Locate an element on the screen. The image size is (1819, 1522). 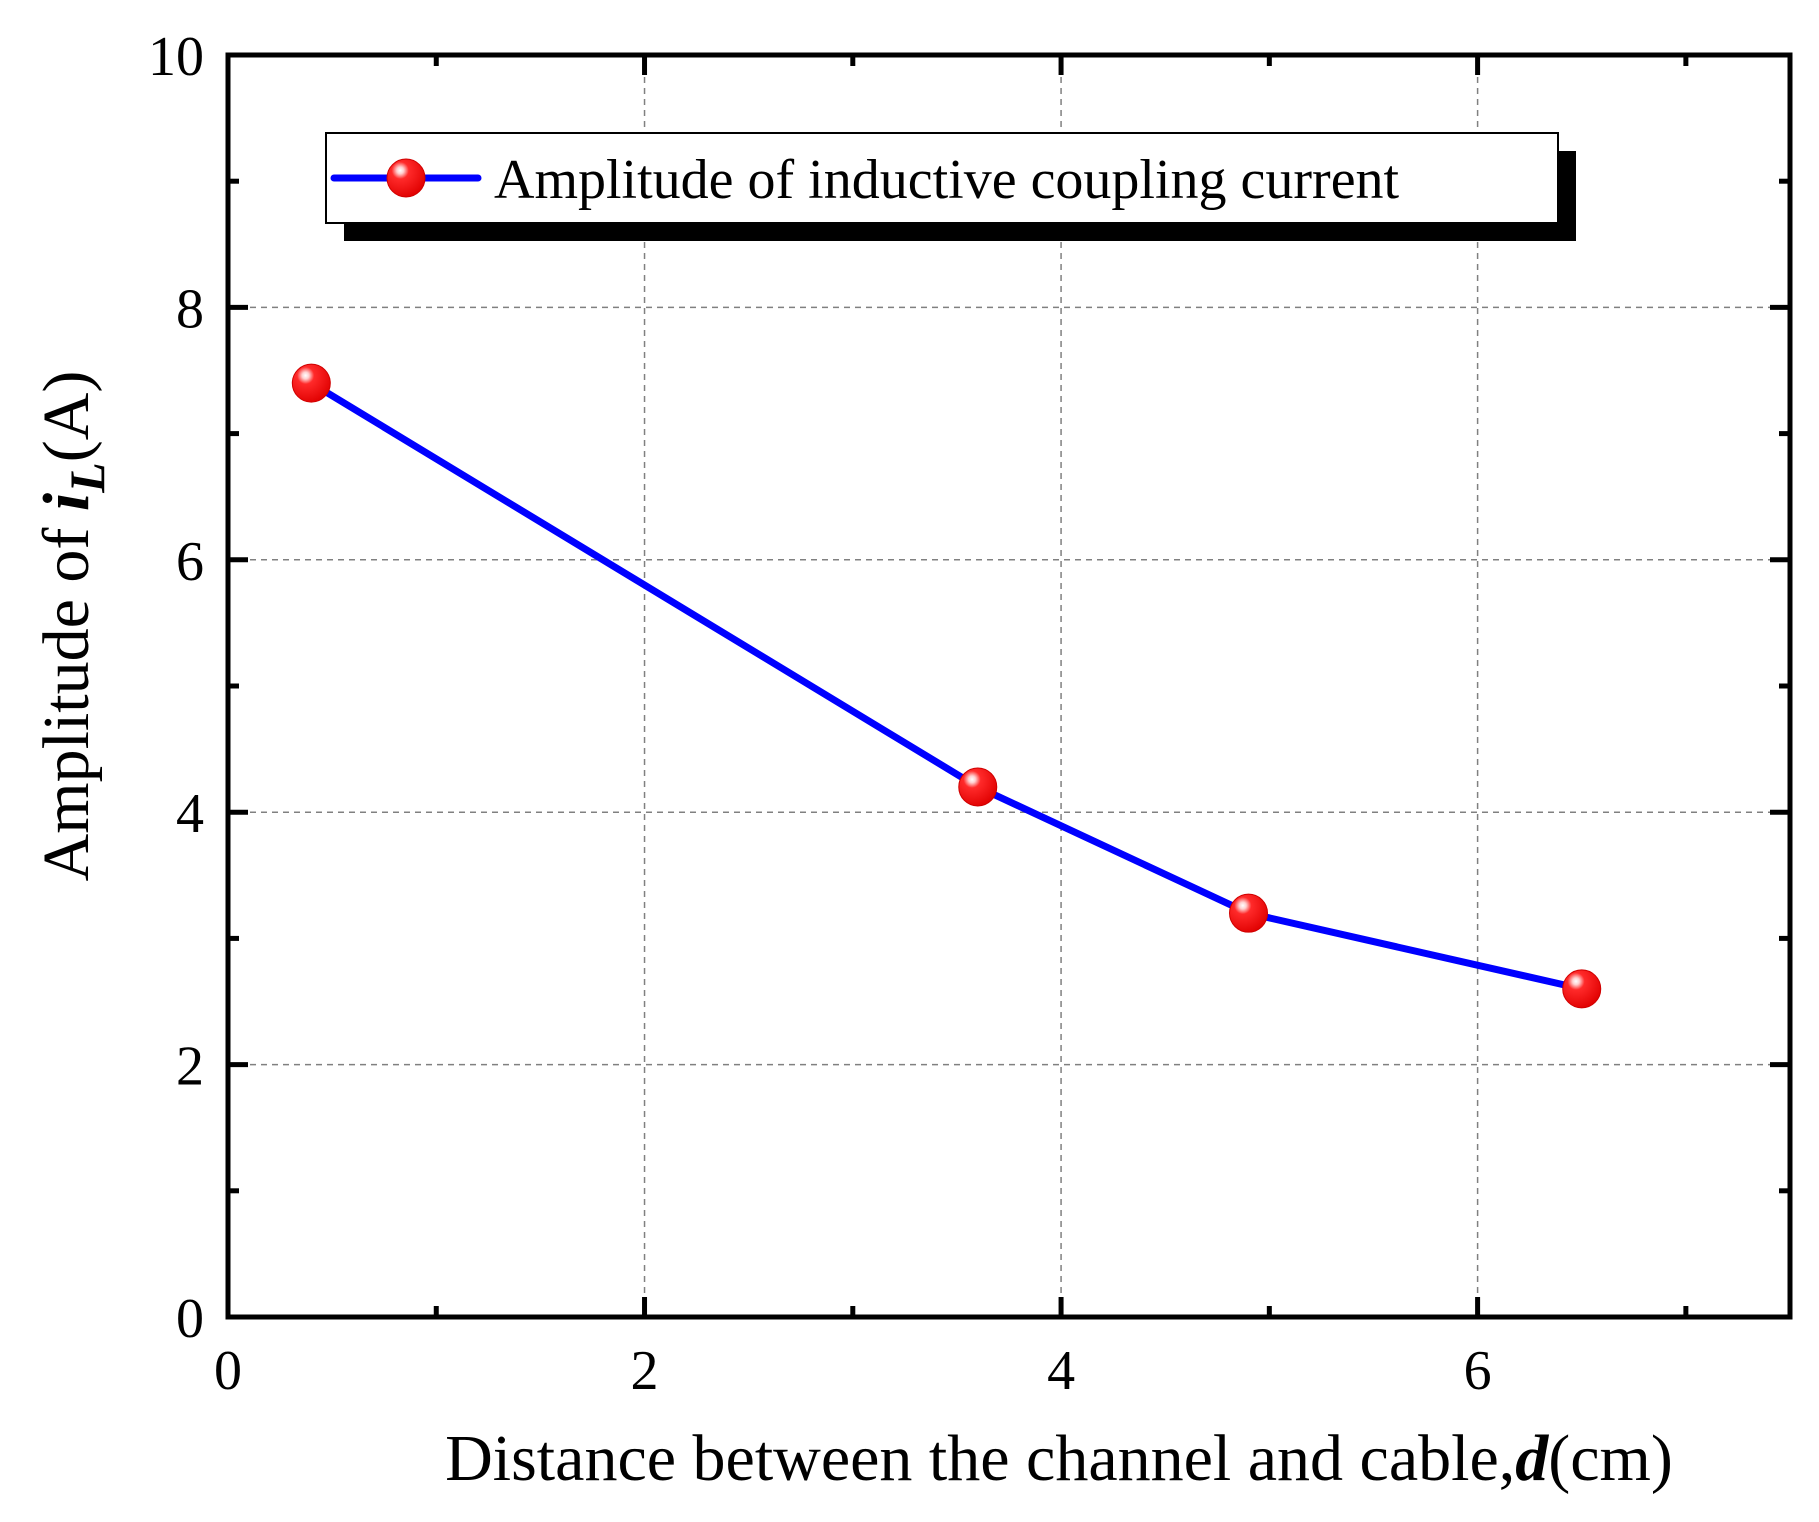
x-tick-label: 6 is located at coordinates (1478, 1371).